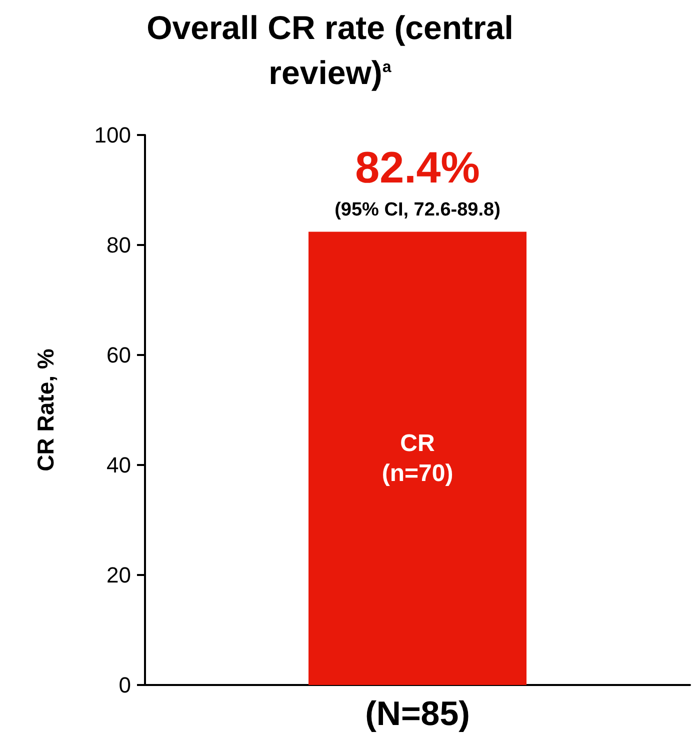 This screenshot has height=755, width=694. I want to click on y-tick-label: 100, so click(112, 135).